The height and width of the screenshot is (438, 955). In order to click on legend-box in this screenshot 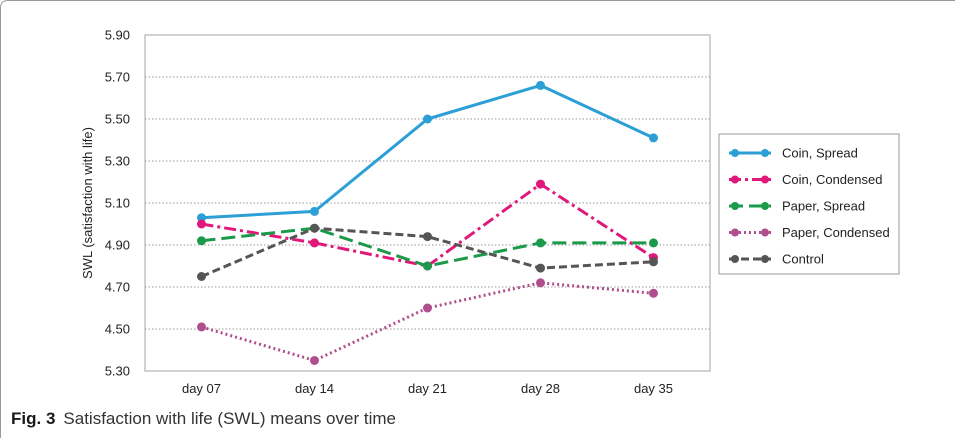, I will do `click(809, 204)`.